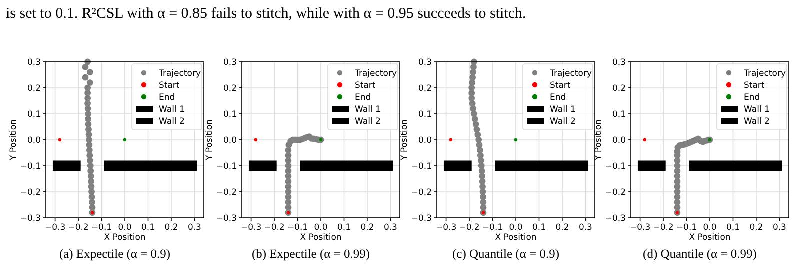 This screenshot has height=270, width=796. I want to click on text: (a) Expectile (α = 0.9), so click(115, 254).